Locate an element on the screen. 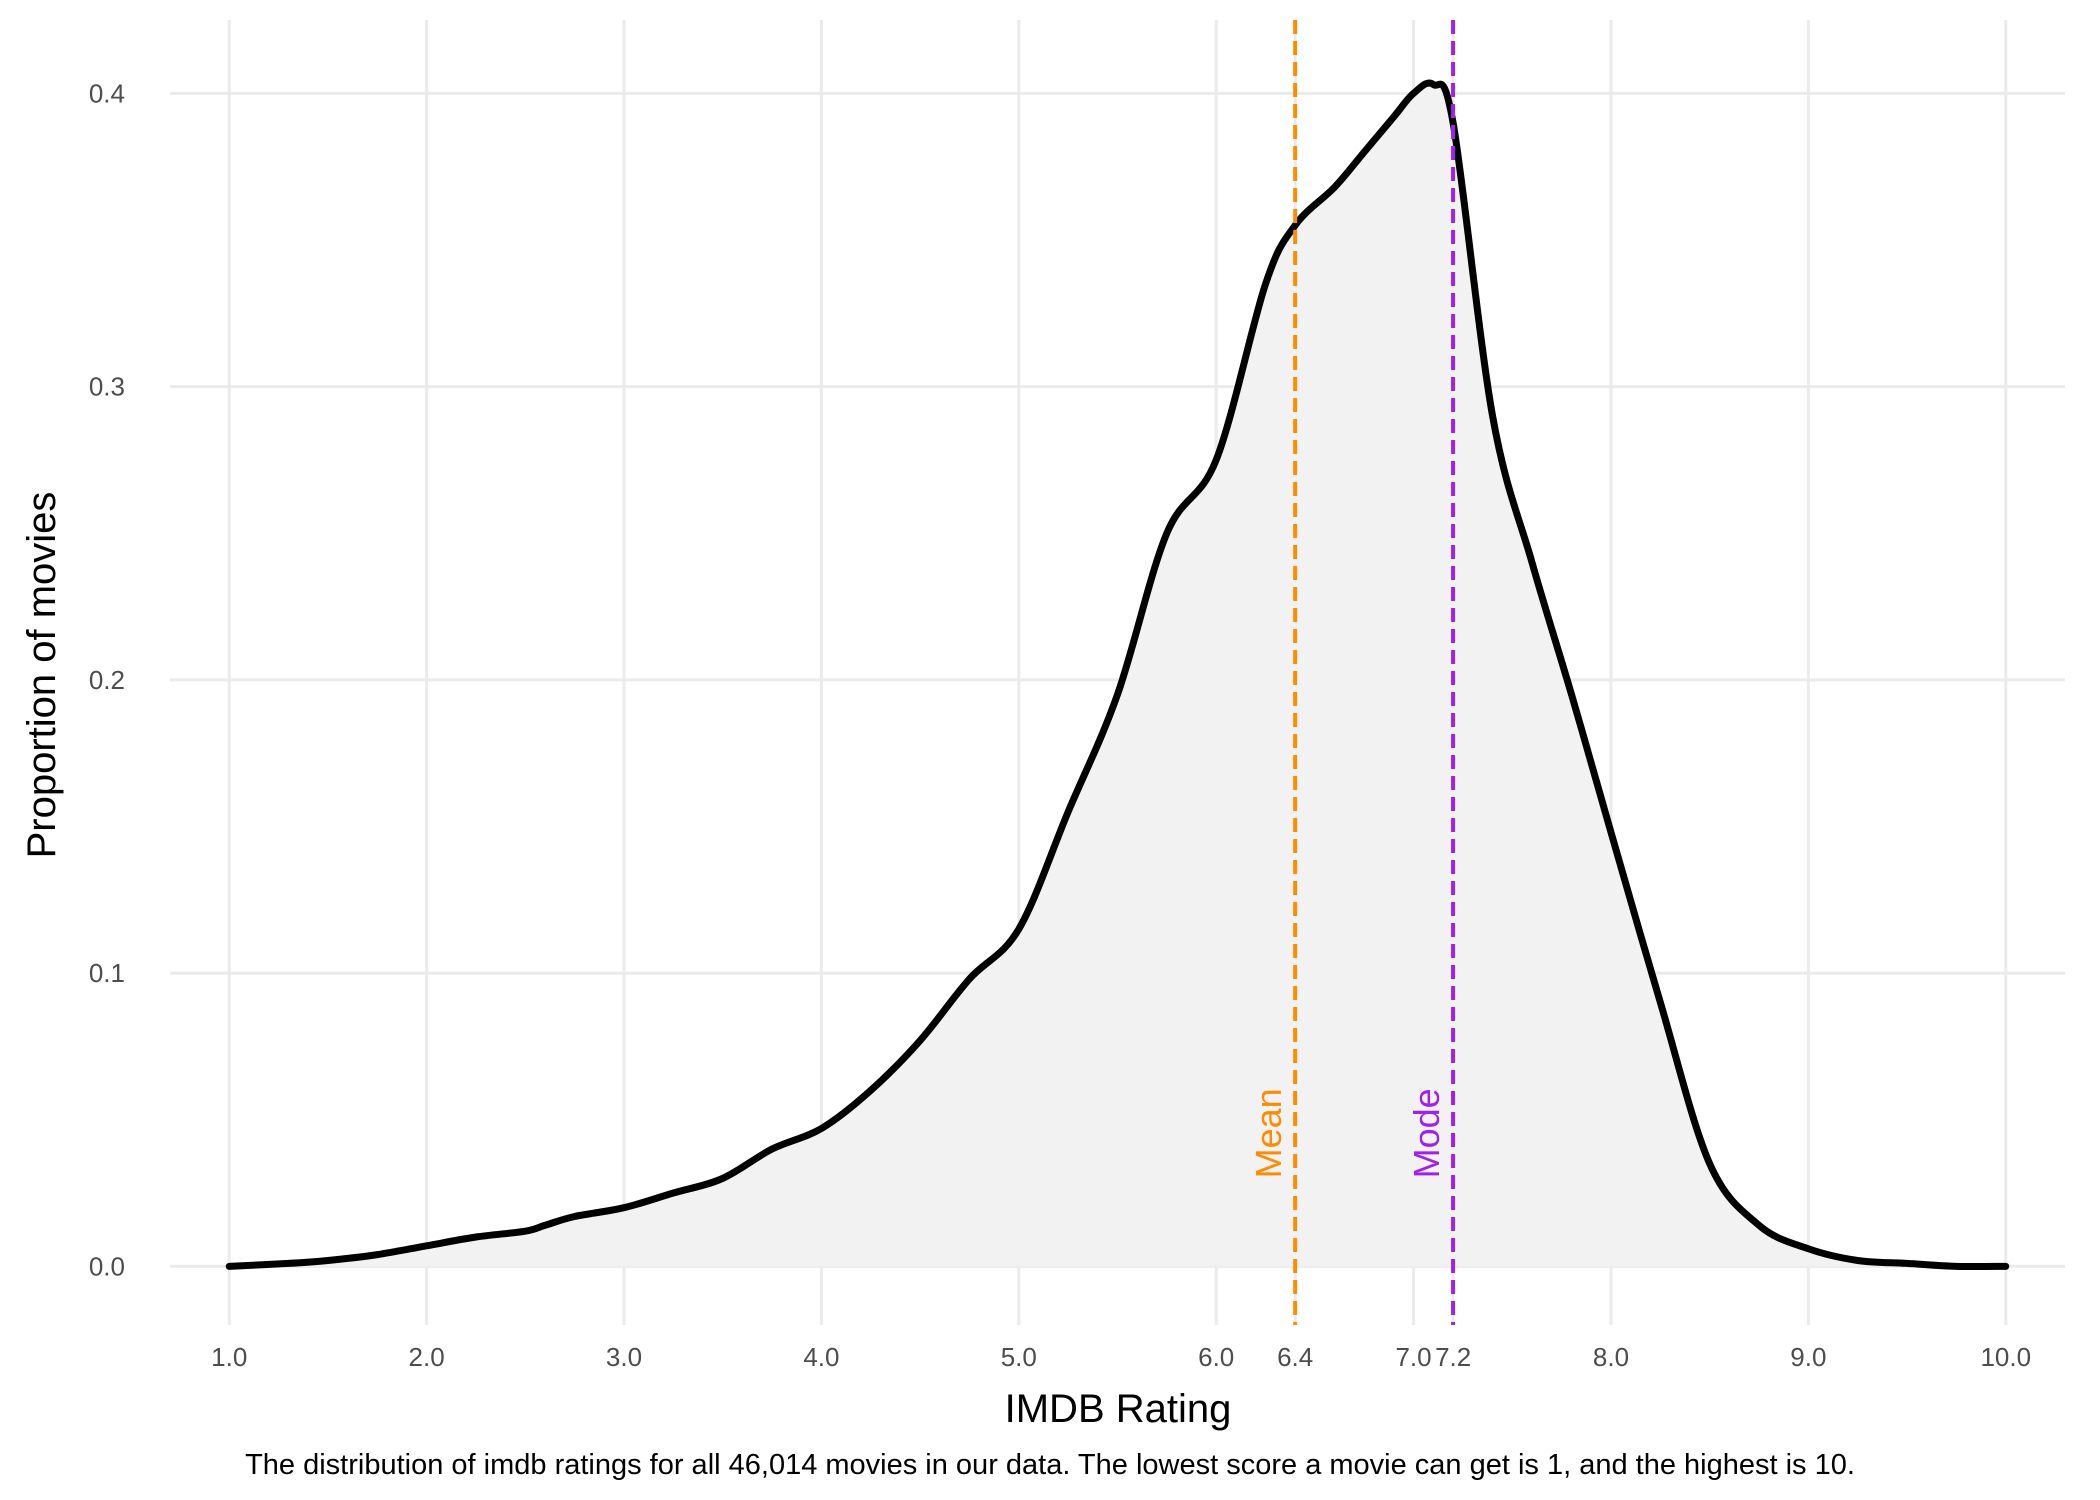 This screenshot has height=1500, width=2100. x-tick-label: 2.0 is located at coordinates (427, 1357).